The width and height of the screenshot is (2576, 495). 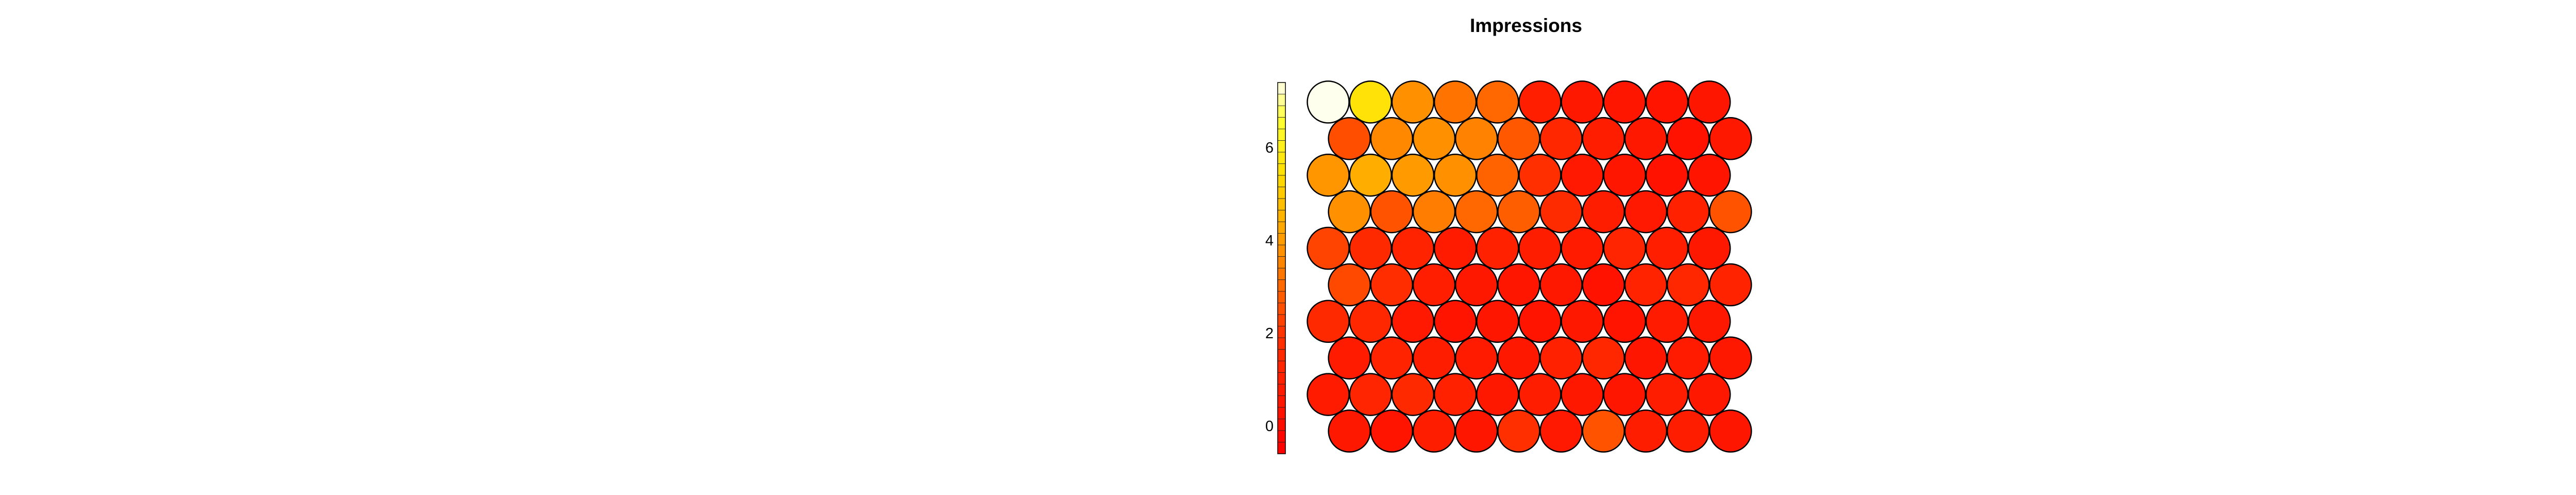 What do you see at coordinates (1526, 25) in the screenshot?
I see `chart-title: Impressions` at bounding box center [1526, 25].